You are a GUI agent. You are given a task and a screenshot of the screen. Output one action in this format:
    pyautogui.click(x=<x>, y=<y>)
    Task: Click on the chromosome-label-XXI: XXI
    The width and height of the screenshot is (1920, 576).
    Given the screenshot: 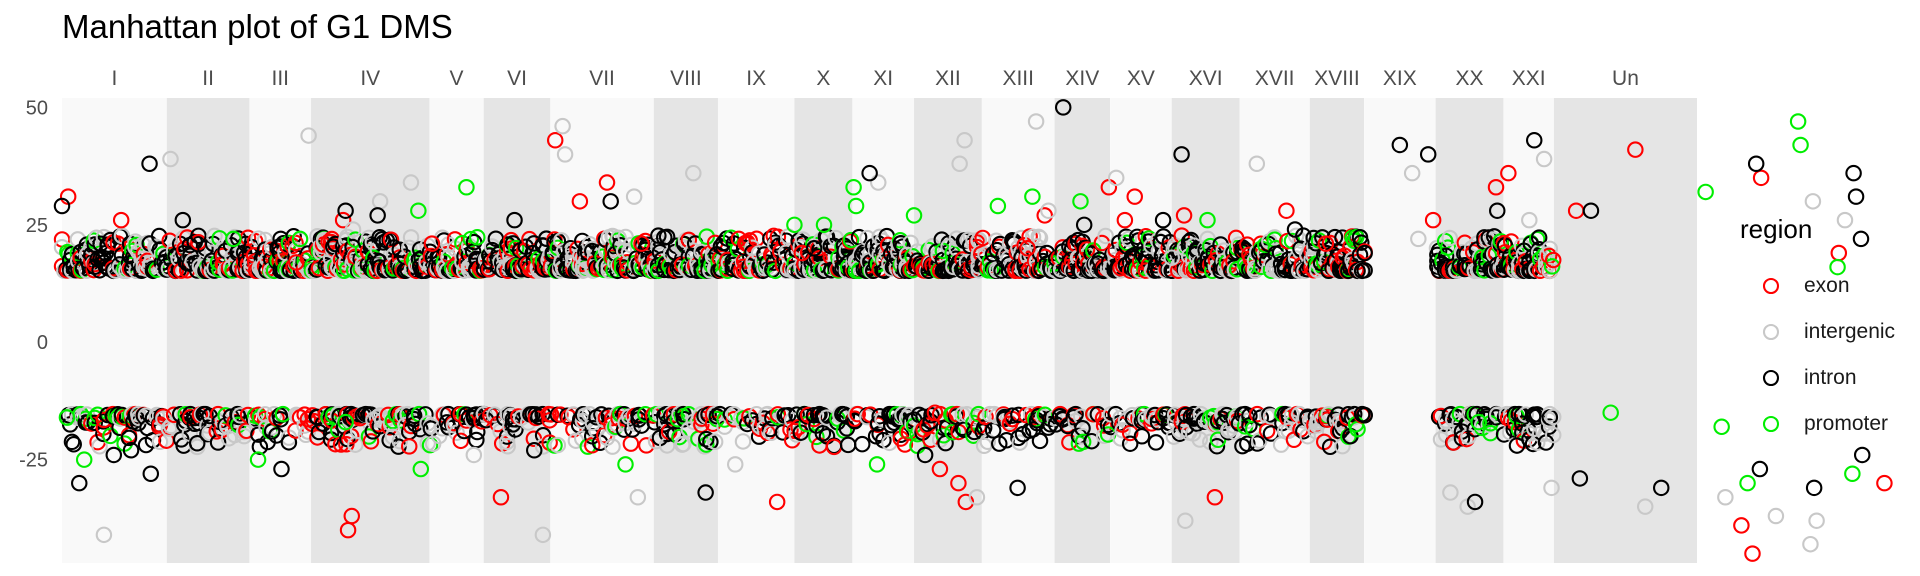 What is the action you would take?
    pyautogui.click(x=1529, y=78)
    